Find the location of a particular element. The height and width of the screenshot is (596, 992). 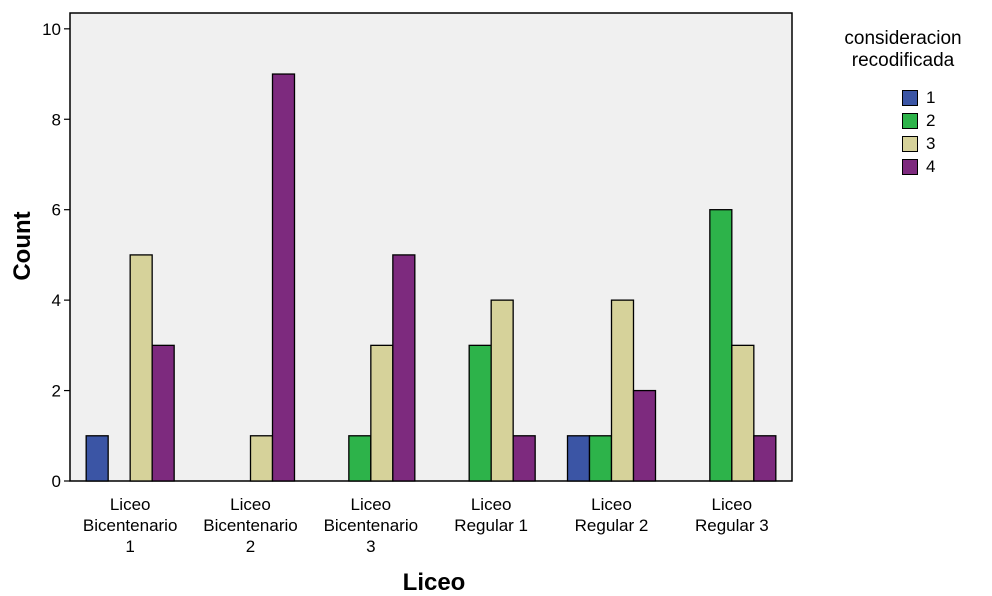

legend-item-2: 2 is located at coordinates (935, 120).